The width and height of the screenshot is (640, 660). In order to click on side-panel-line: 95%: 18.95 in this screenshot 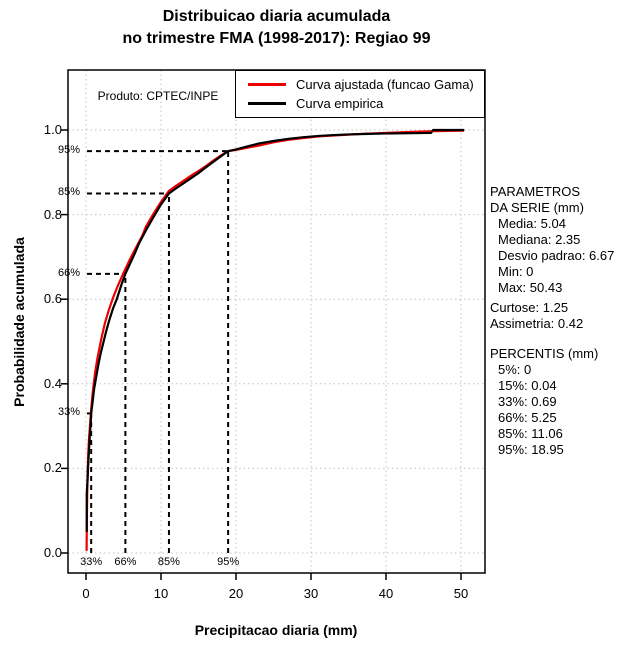, I will do `click(531, 449)`.